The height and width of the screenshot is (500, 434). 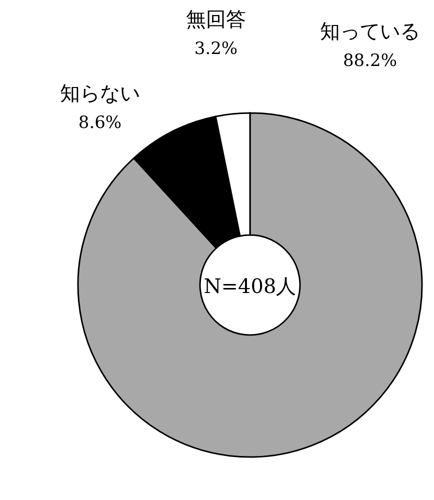 What do you see at coordinates (216, 49) in the screenshot?
I see `data-label: 3.2%` at bounding box center [216, 49].